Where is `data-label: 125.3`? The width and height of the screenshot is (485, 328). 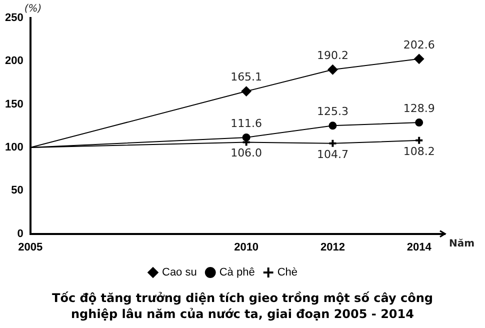
data-label: 125.3 is located at coordinates (332, 111).